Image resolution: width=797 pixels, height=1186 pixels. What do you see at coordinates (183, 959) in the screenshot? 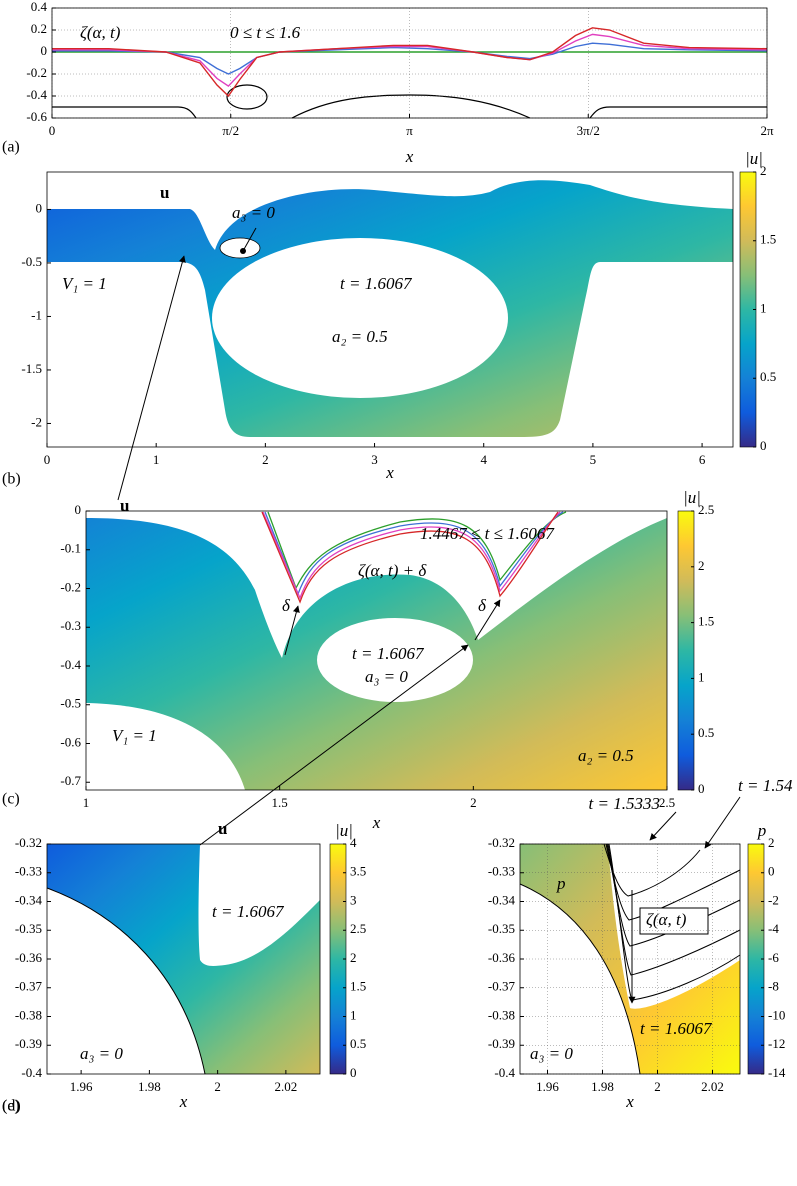
I see `panel-d-field` at bounding box center [183, 959].